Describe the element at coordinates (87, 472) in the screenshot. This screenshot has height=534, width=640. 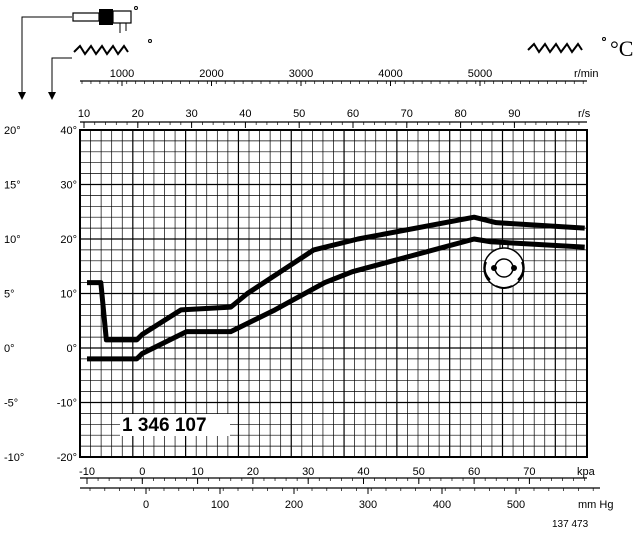
I see `kpa-label: -10` at that location.